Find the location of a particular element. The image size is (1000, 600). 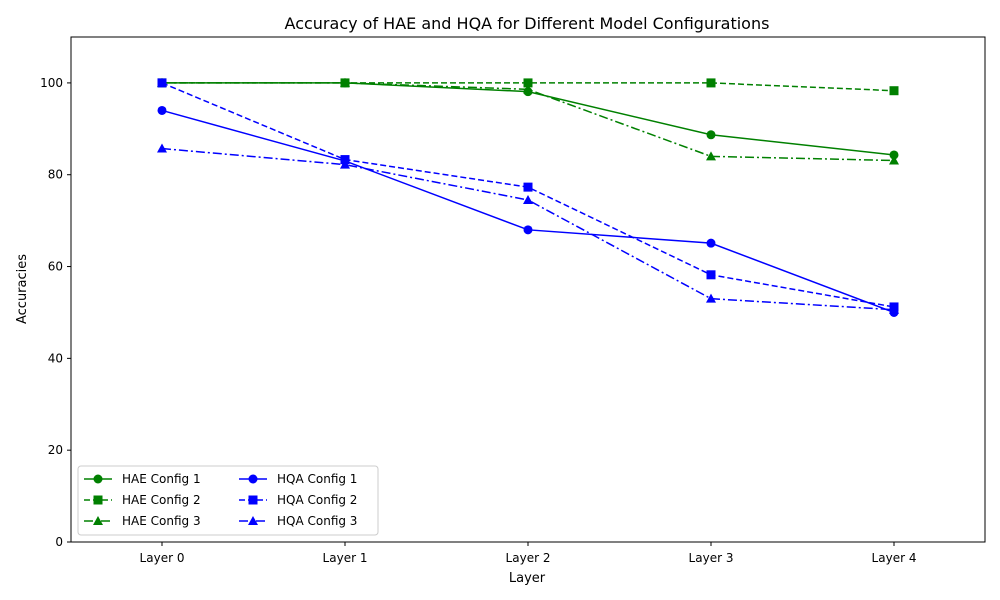

x-axis: Layer 0 Layer 1 Layer 2 Layer 3 Layer 4 is located at coordinates (528, 553).